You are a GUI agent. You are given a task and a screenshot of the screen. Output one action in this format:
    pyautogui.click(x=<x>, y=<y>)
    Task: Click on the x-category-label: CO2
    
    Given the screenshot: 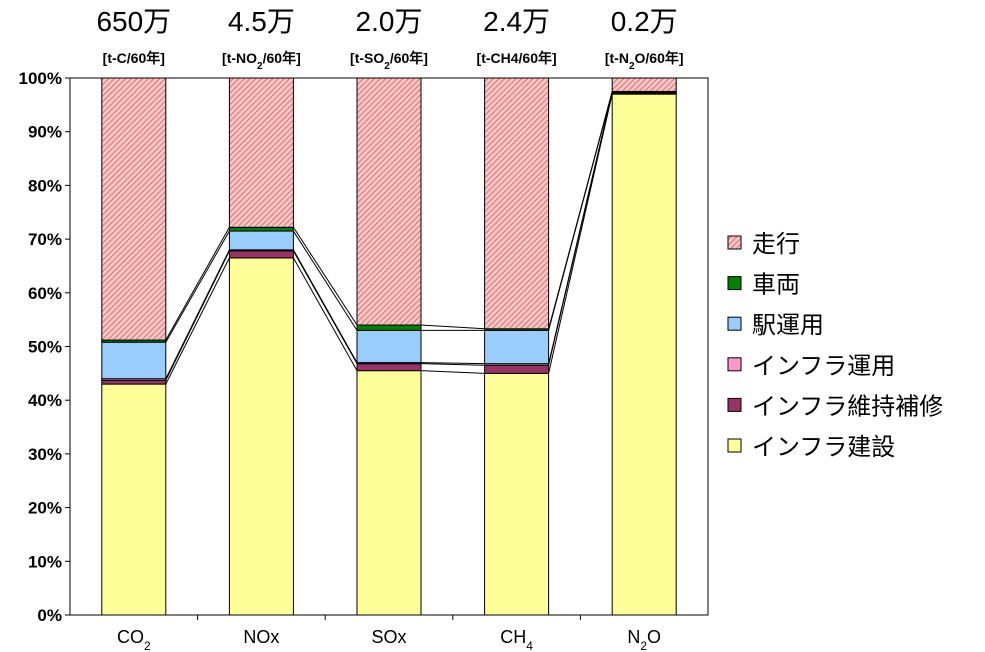 What is the action you would take?
    pyautogui.click(x=134, y=639)
    